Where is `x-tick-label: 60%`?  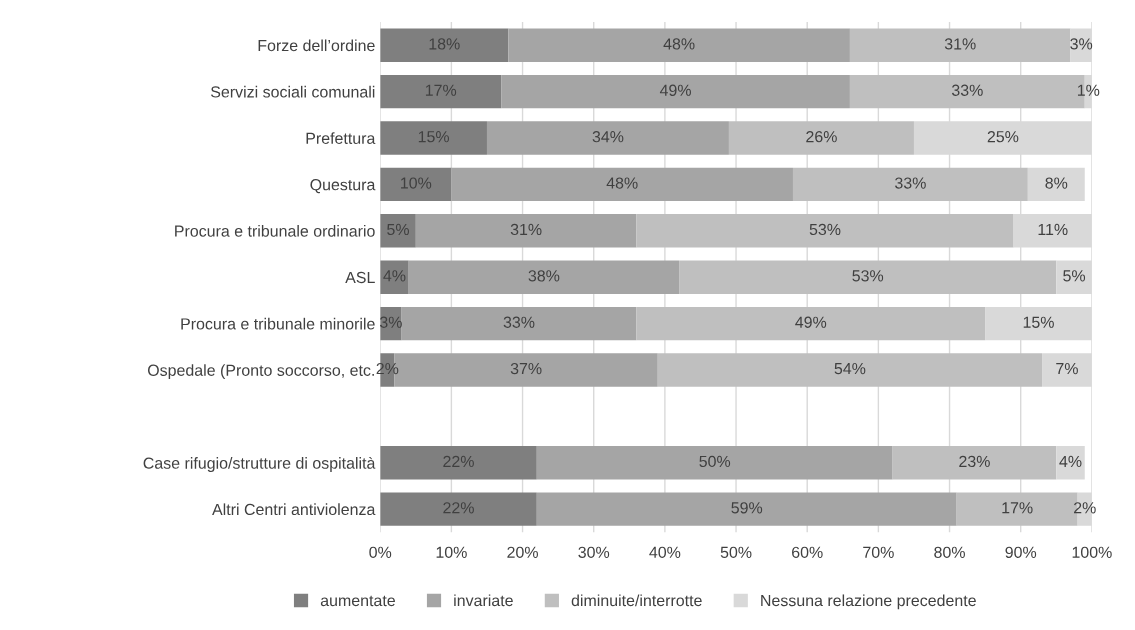 x-tick-label: 60% is located at coordinates (807, 552).